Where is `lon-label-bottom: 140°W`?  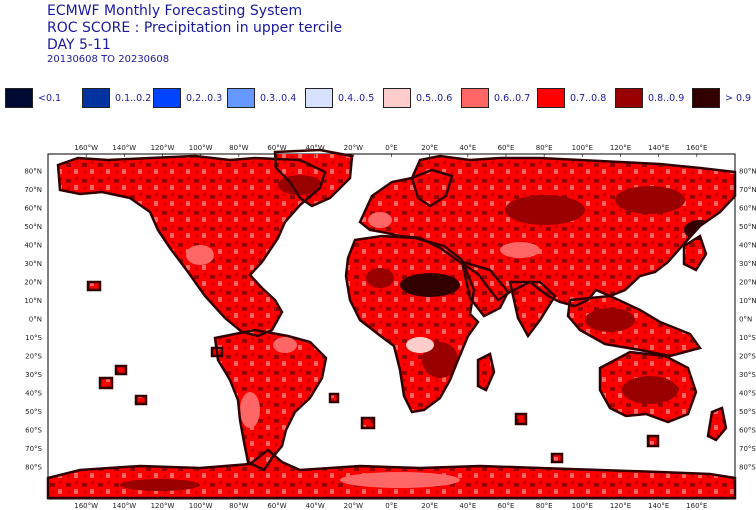
lon-label-bottom: 140°W is located at coordinates (124, 506).